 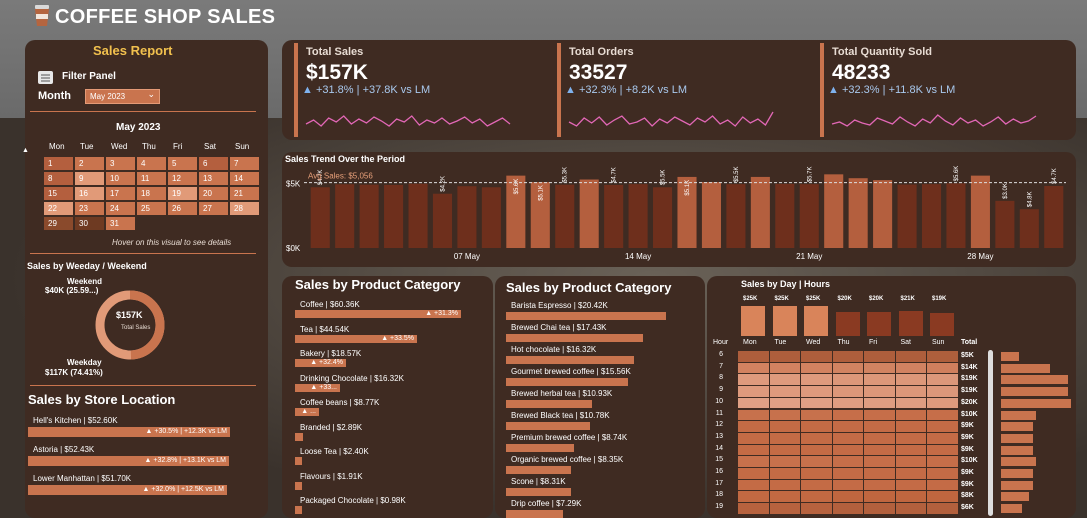 What do you see at coordinates (129, 432) in the screenshot?
I see `store-bar: ▲ +30.5% | +12.3K vs LM` at bounding box center [129, 432].